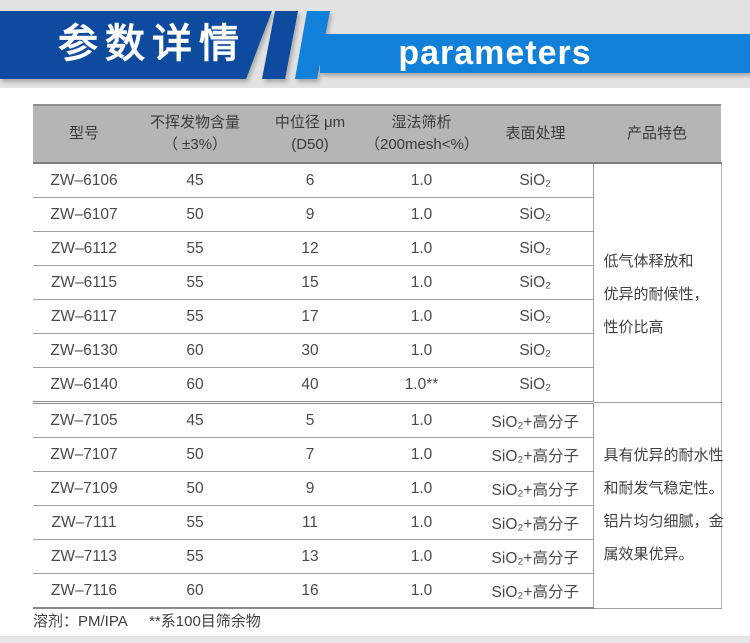  I want to click on footer-background-strip, so click(375, 639).